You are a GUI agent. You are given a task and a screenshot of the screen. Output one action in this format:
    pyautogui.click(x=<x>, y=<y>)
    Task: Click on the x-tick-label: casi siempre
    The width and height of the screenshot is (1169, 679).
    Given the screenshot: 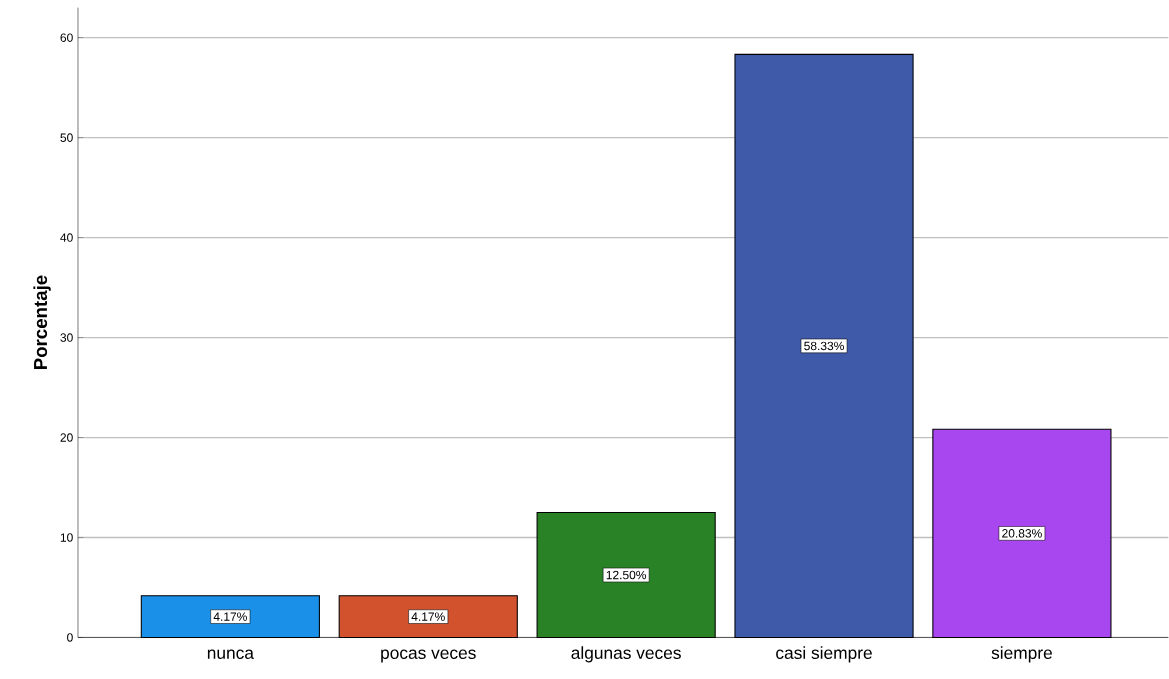 What is the action you would take?
    pyautogui.click(x=824, y=654)
    